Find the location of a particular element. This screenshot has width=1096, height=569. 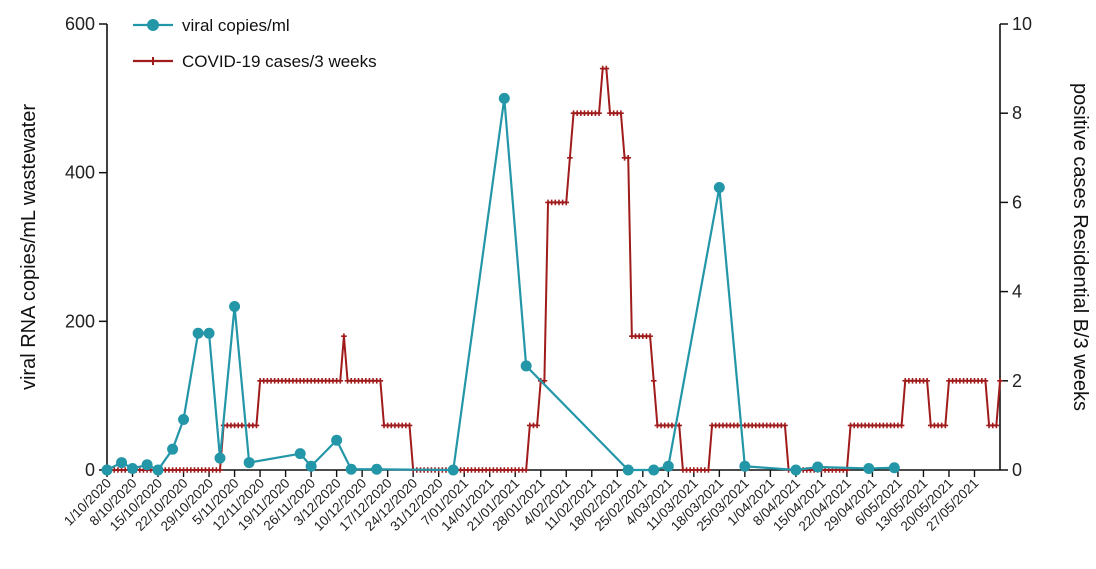

legend-marker-cases is located at coordinates (153, 61).